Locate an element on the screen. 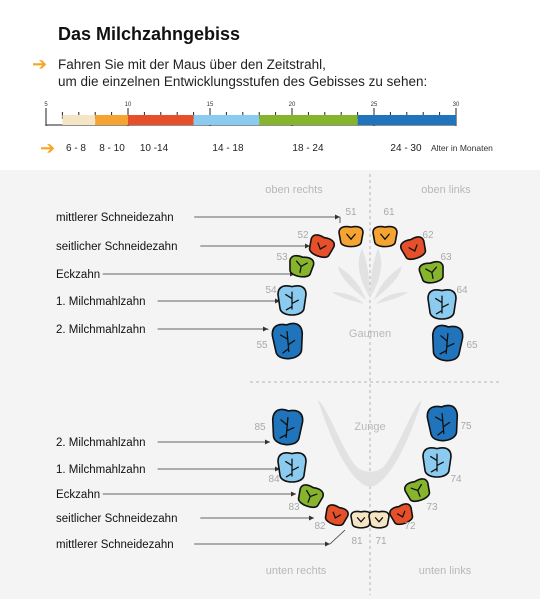 The image size is (540, 604). timeline-stage-label: 24 - 30 is located at coordinates (406, 148).